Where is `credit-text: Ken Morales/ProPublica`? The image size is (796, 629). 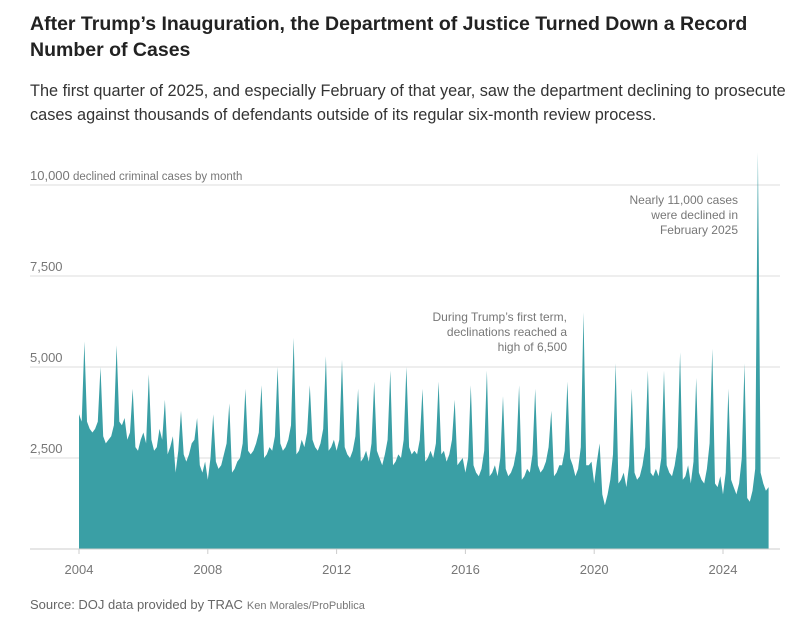 credit-text: Ken Morales/ProPublica is located at coordinates (305, 606).